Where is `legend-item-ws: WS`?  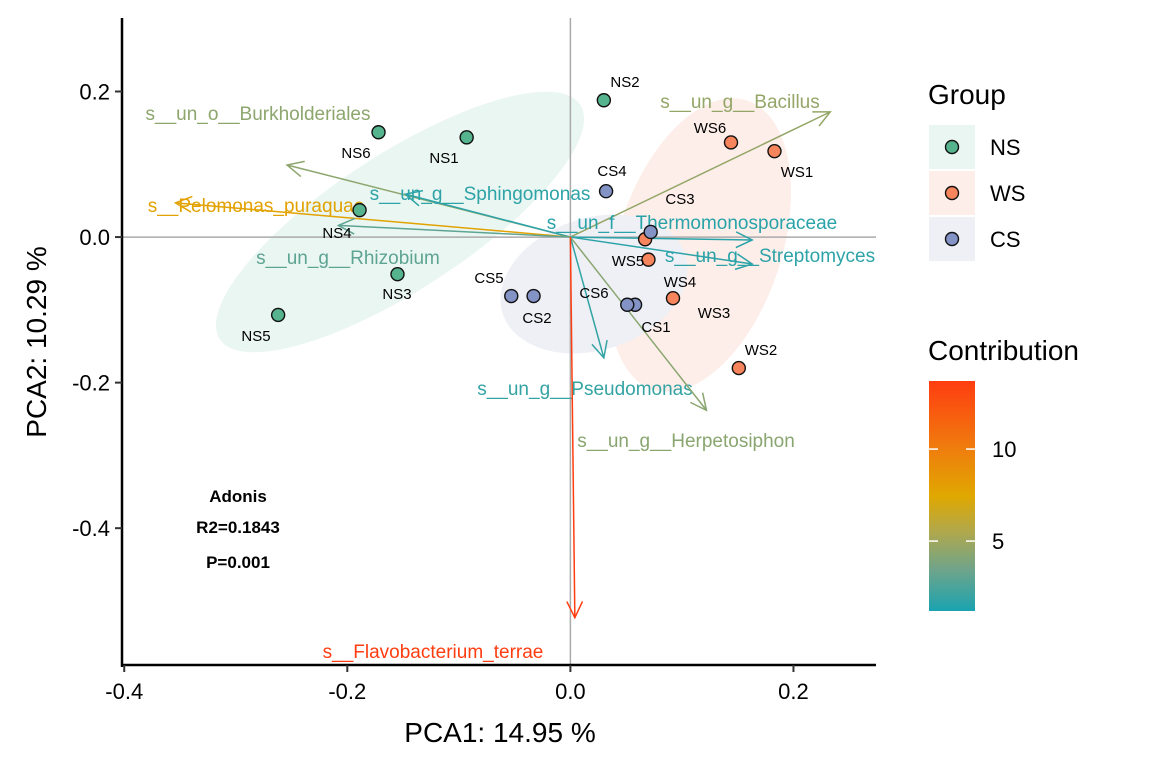 legend-item-ws: WS is located at coordinates (977, 193).